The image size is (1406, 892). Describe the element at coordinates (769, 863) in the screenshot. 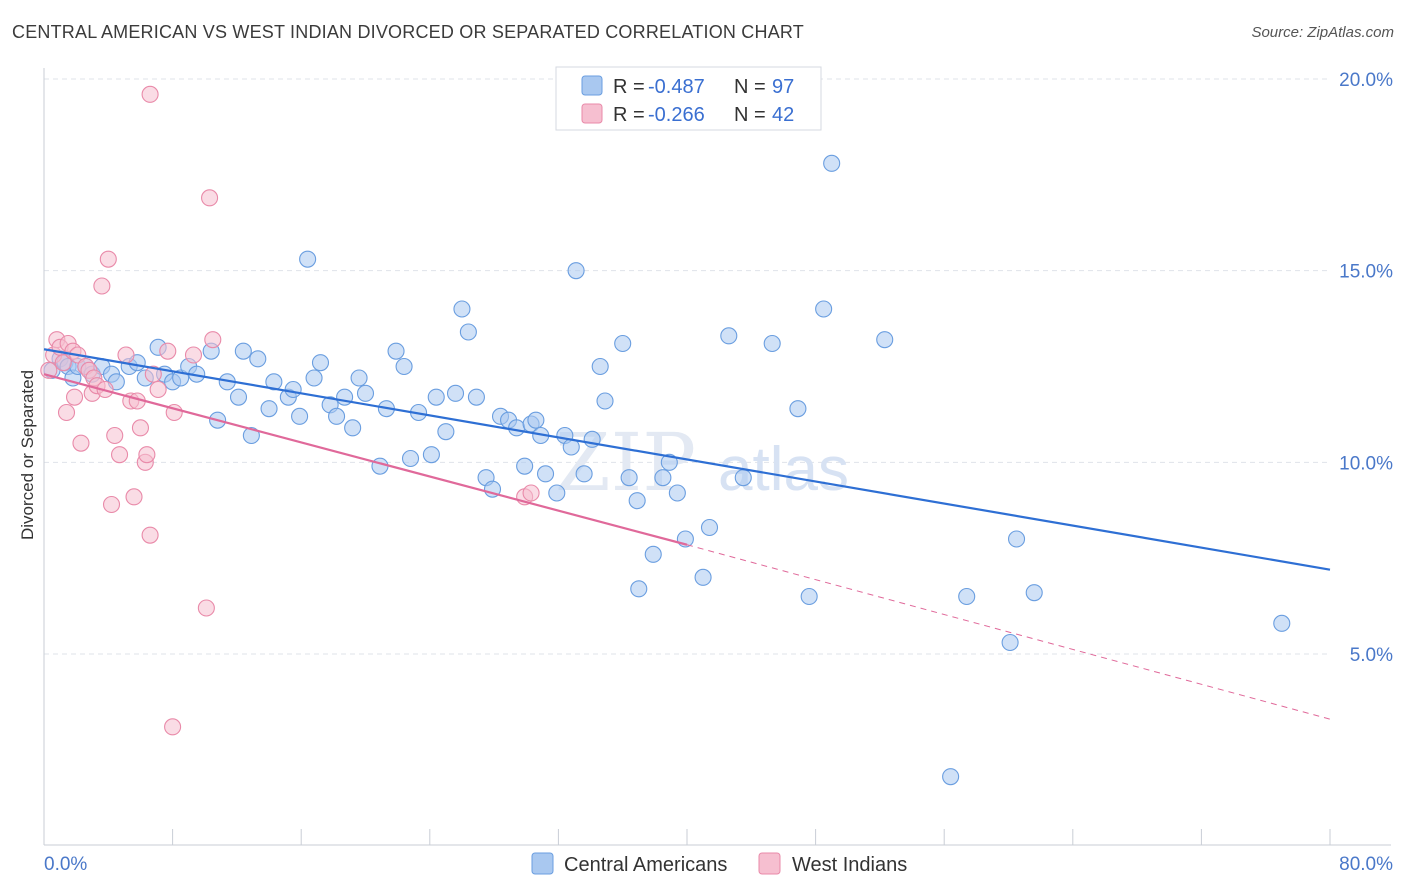

I see `series-legend-swatch-west-indians` at that location.